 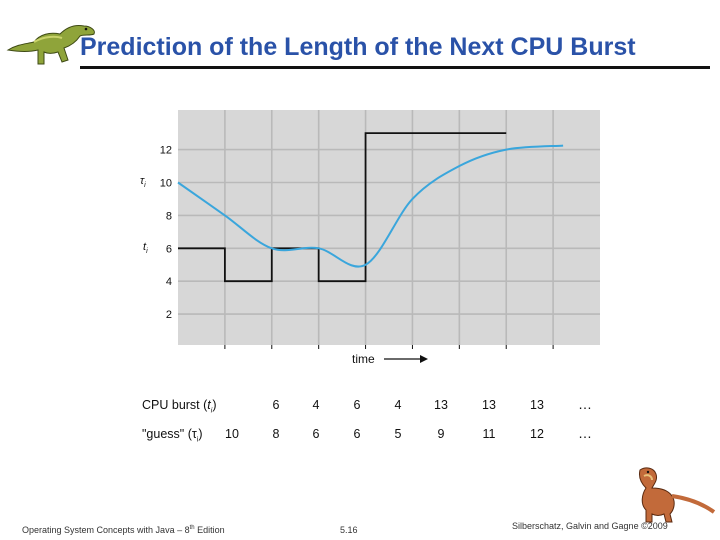 What do you see at coordinates (370, 206) in the screenshot?
I see `guess-series-curve` at bounding box center [370, 206].